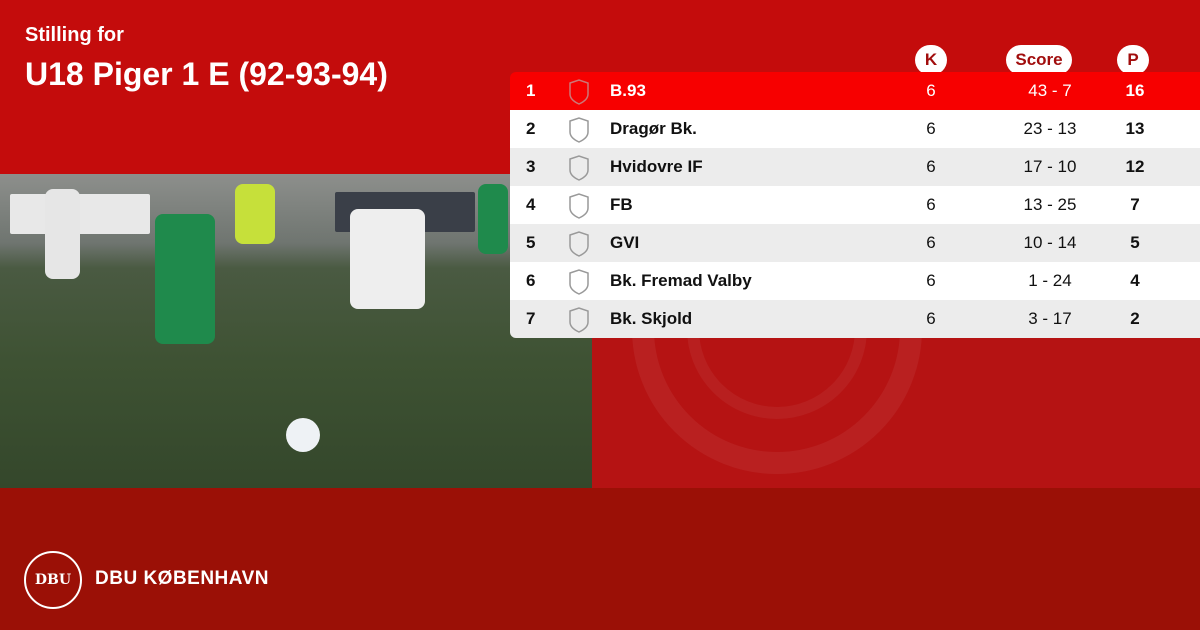  What do you see at coordinates (651, 318) in the screenshot?
I see `team-name: Bk. Skjold` at bounding box center [651, 318].